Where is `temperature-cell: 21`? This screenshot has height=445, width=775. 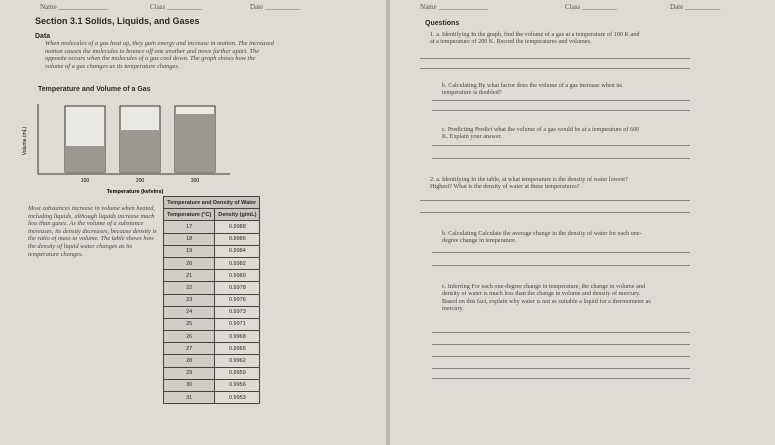
temperature-cell: 21 is located at coordinates (189, 276).